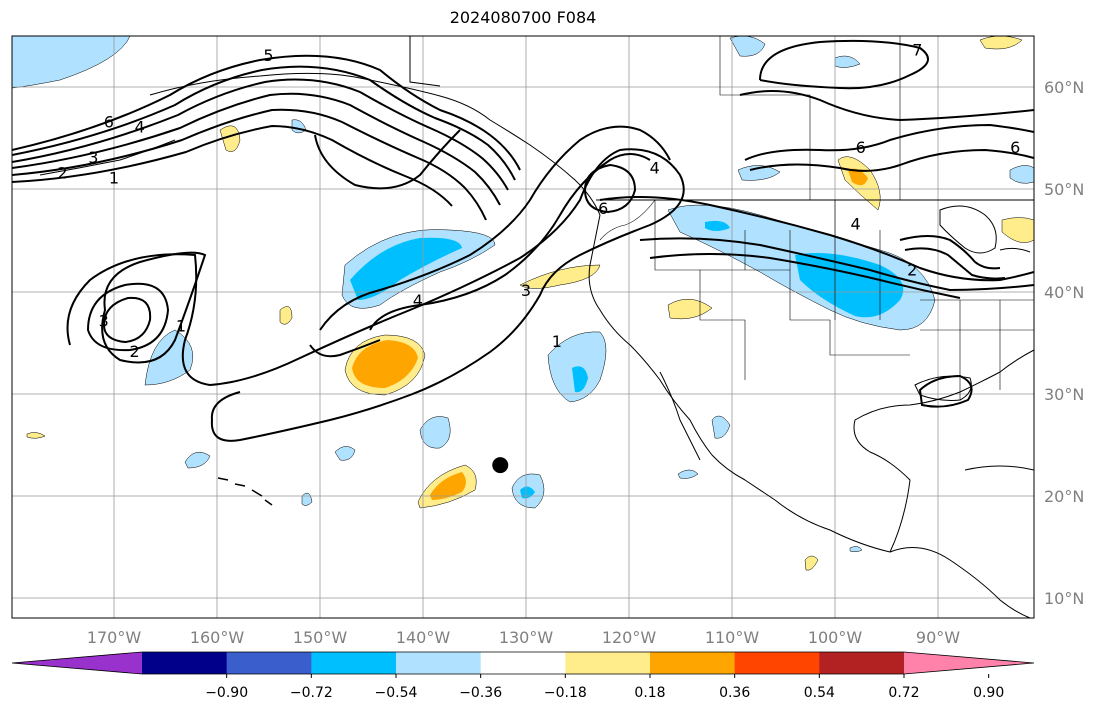  I want to click on lon-tick-label: 130°W, so click(526, 637).